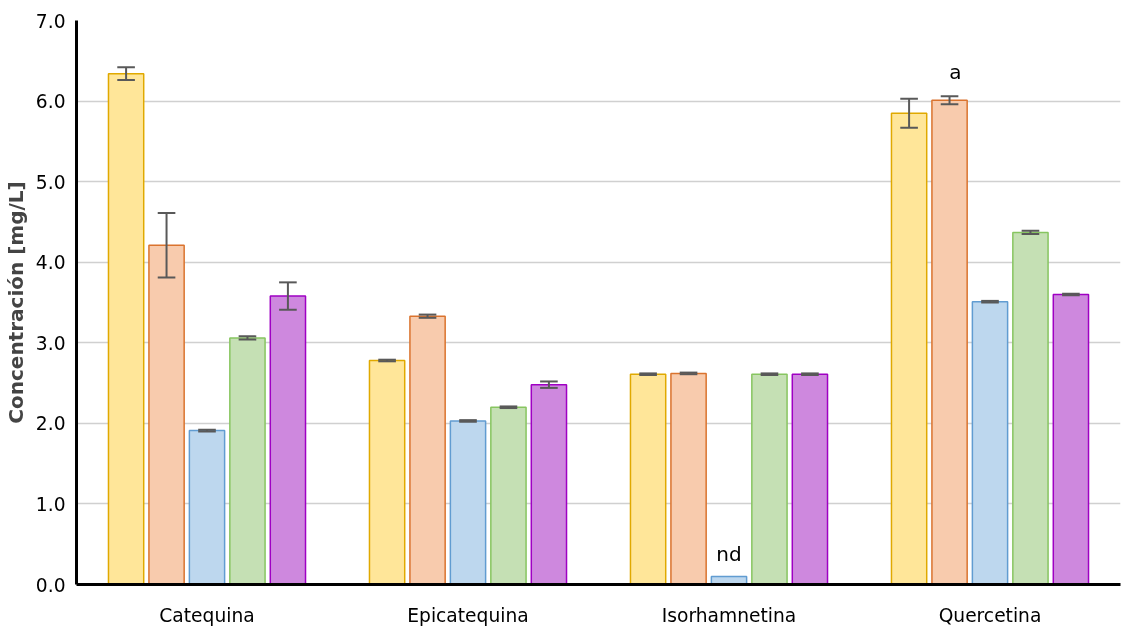 Image resolution: width=1131 pixels, height=633 pixels. What do you see at coordinates (729, 554) in the screenshot?
I see `annotation: nd` at bounding box center [729, 554].